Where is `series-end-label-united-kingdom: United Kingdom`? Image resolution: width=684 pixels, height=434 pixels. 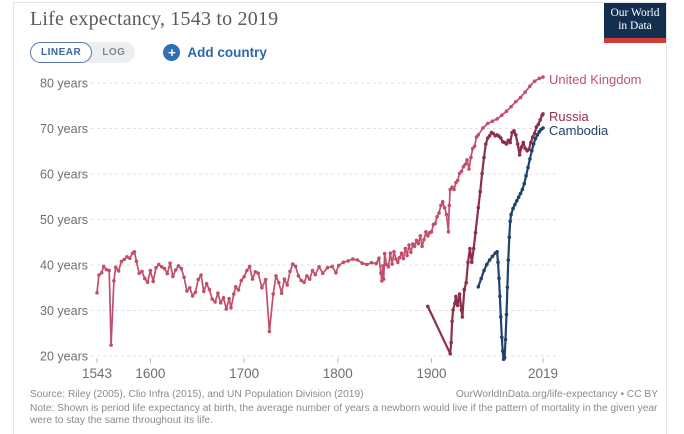 series-end-label-united-kingdom: United Kingdom is located at coordinates (595, 79).